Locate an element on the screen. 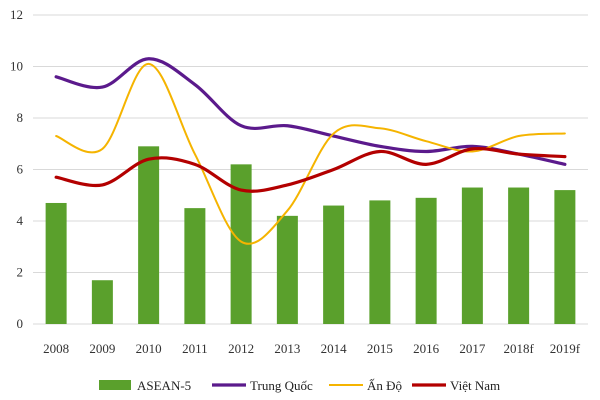 The image size is (600, 400). y-tick-label: 10 is located at coordinates (16, 66).